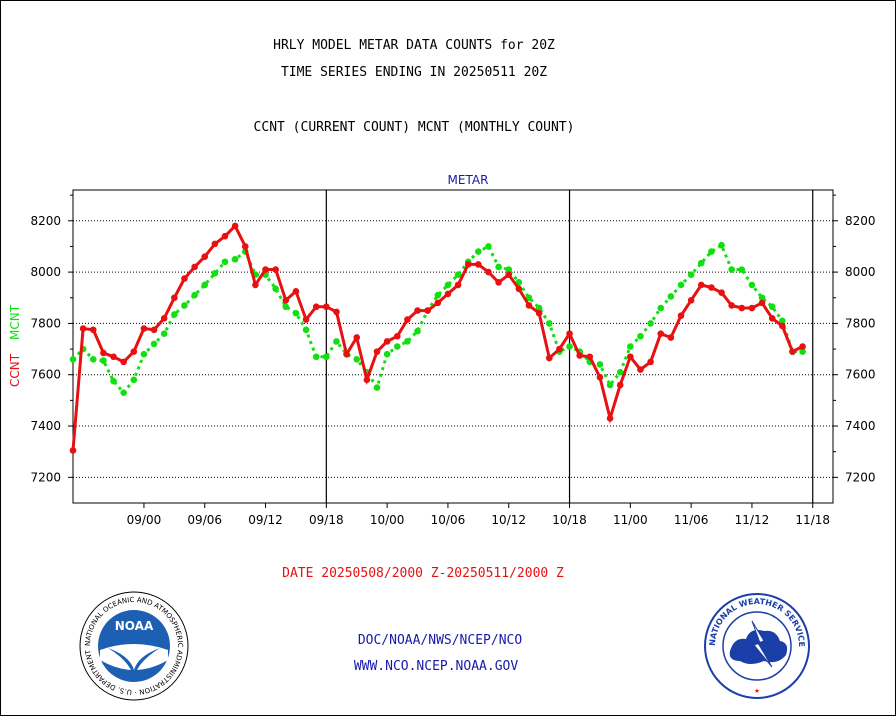  What do you see at coordinates (423, 573) in the screenshot?
I see `date-range-label: DATE 20250508/2000 Z-20250511/2000 Z` at bounding box center [423, 573].